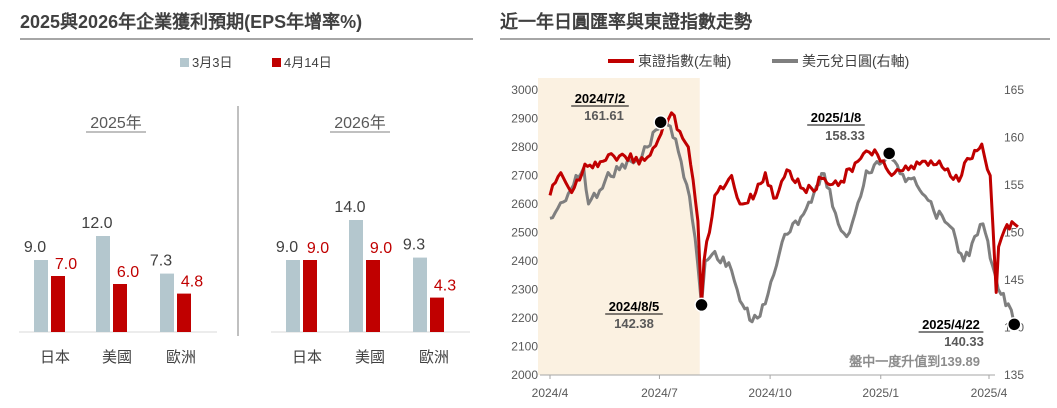 The image size is (1057, 408). Describe the element at coordinates (360, 123) in the screenshot. I see `group-label: 2026年` at that location.